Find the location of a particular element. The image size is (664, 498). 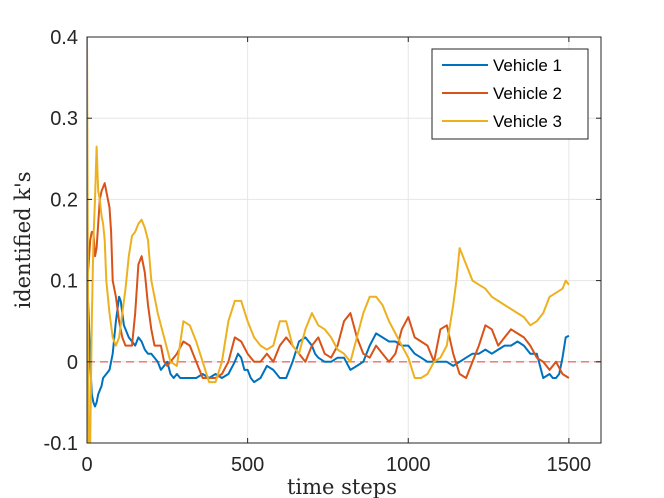

y-tick-label: 0.3 is located at coordinates (64, 119).